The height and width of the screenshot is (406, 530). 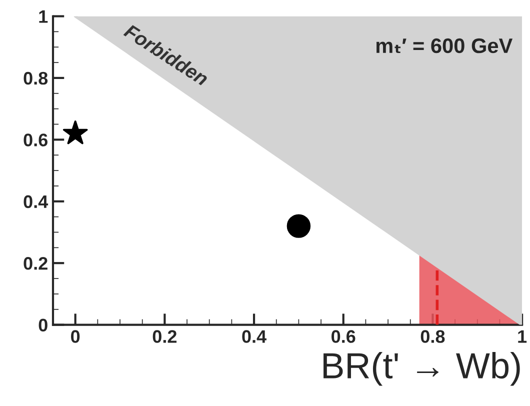 What do you see at coordinates (164, 336) in the screenshot?
I see `x-tick-label: 0.2` at bounding box center [164, 336].